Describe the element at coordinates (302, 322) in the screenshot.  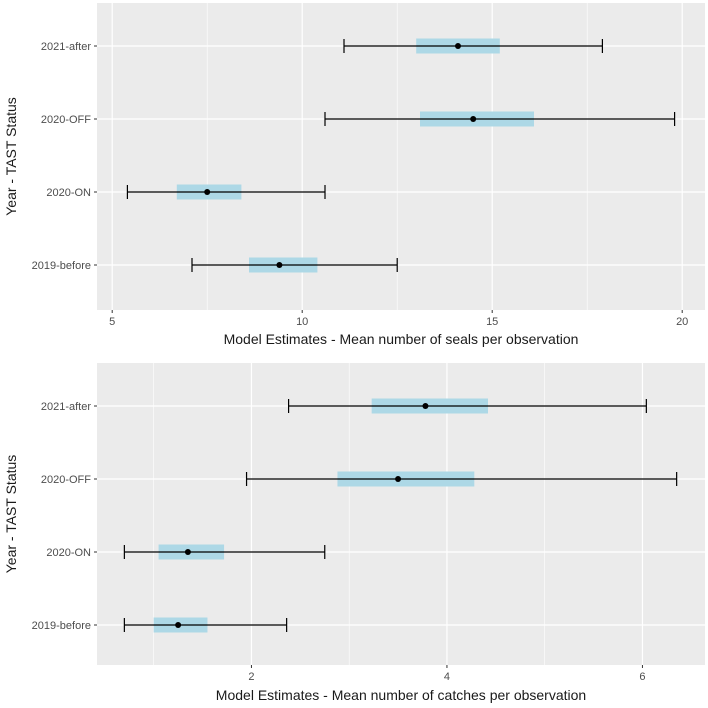
I see `x-tick-label: 10` at that location.